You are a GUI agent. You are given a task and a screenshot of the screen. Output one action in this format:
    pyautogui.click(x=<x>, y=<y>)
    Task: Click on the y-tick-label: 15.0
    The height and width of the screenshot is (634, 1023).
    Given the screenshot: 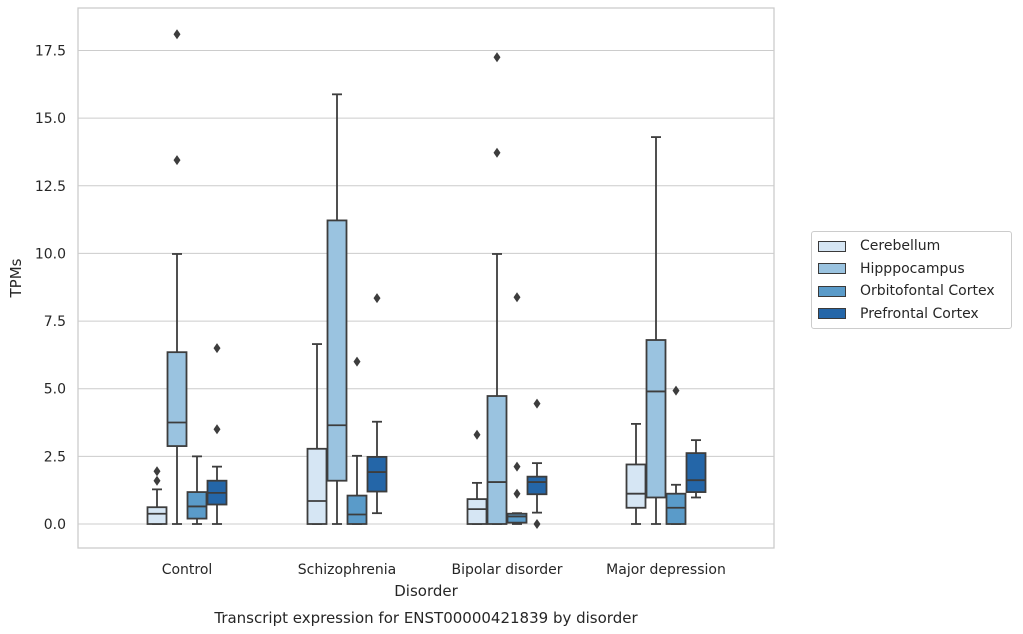 What is the action you would take?
    pyautogui.click(x=50, y=119)
    